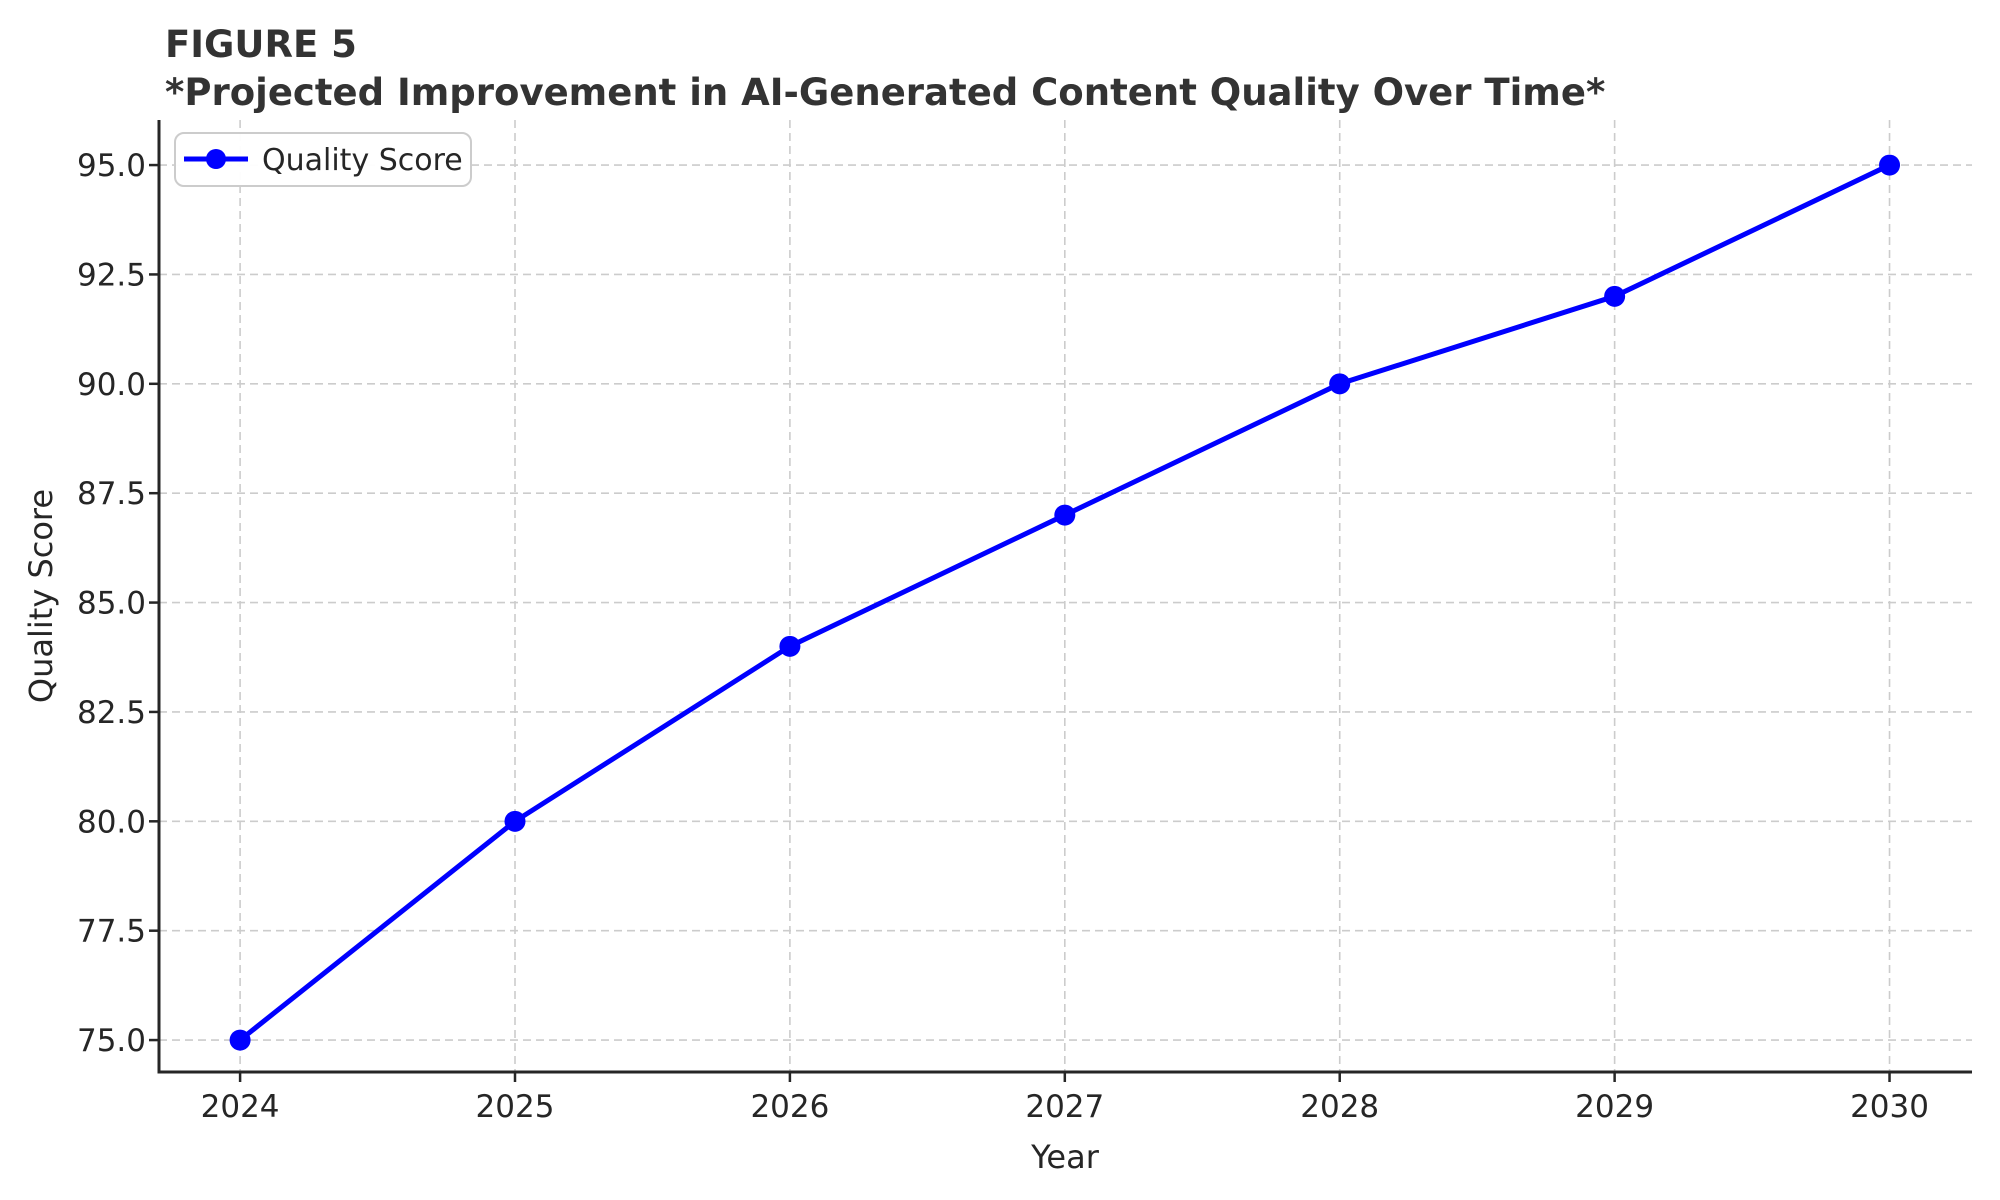 The image size is (2000, 1200). What do you see at coordinates (111, 932) in the screenshot?
I see `y-tick-label: 77.5` at bounding box center [111, 932].